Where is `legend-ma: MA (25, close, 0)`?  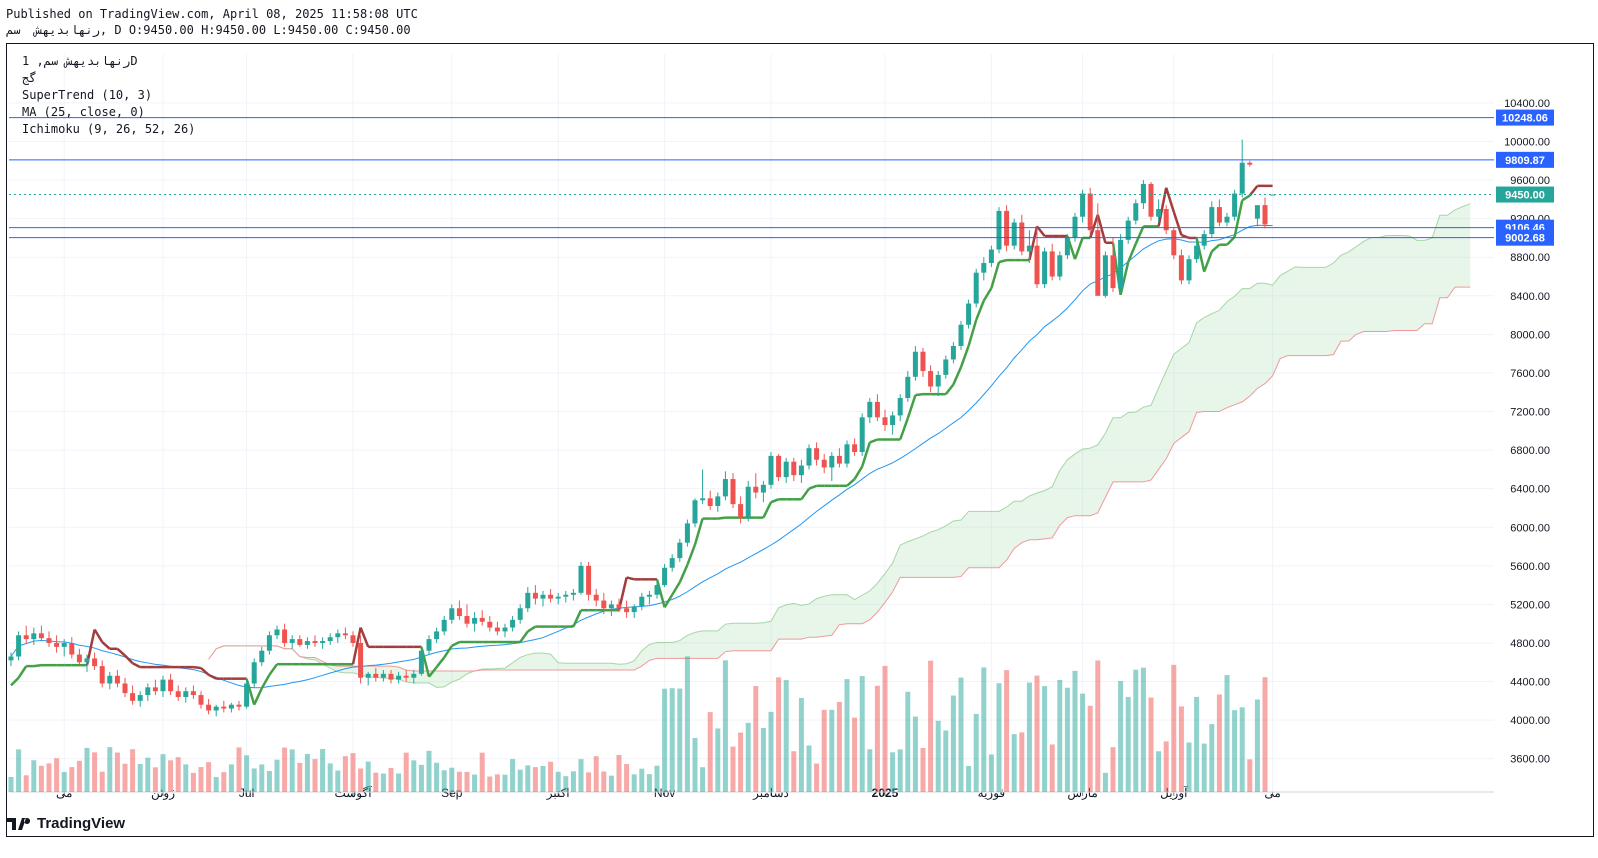 legend-ma: MA (25, close, 0) is located at coordinates (83, 112).